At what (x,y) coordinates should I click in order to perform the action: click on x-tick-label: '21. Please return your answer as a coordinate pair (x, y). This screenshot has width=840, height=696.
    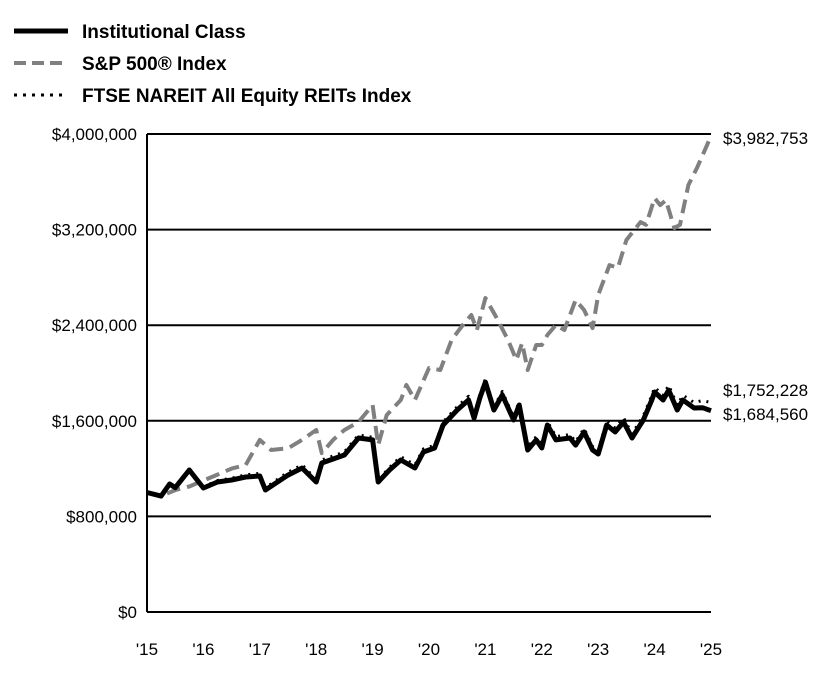
    Looking at the image, I should click on (485, 649).